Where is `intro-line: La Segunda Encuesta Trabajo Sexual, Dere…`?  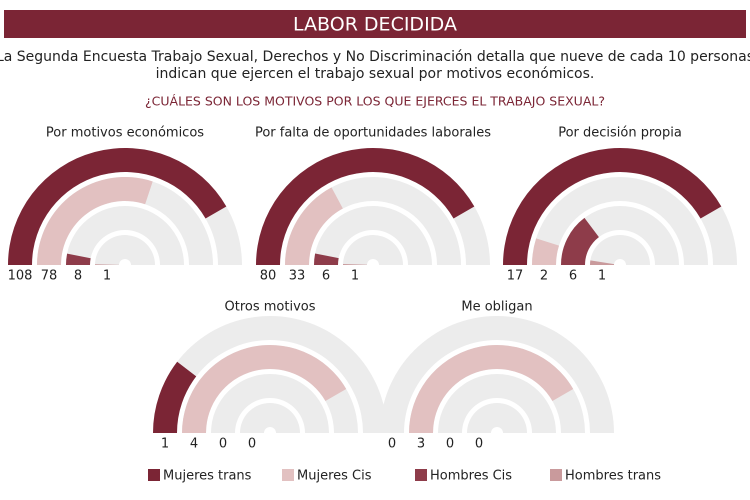
intro-line: La Segunda Encuesta Trabajo Sexual, Dere… is located at coordinates (375, 57).